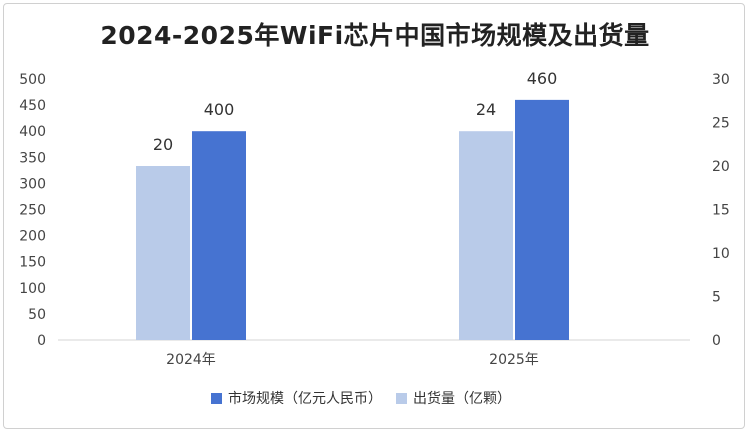  What do you see at coordinates (721, 211) in the screenshot?
I see `right-axis-tick-label: 15` at bounding box center [721, 211].